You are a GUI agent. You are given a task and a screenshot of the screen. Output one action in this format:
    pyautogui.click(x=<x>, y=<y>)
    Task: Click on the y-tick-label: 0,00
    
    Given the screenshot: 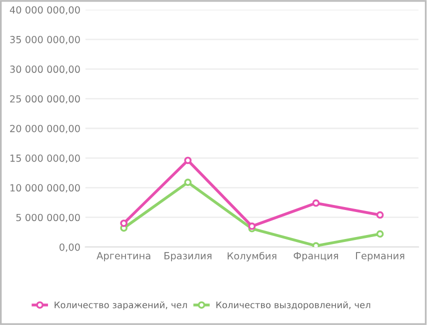 What is the action you would take?
    pyautogui.click(x=70, y=247)
    